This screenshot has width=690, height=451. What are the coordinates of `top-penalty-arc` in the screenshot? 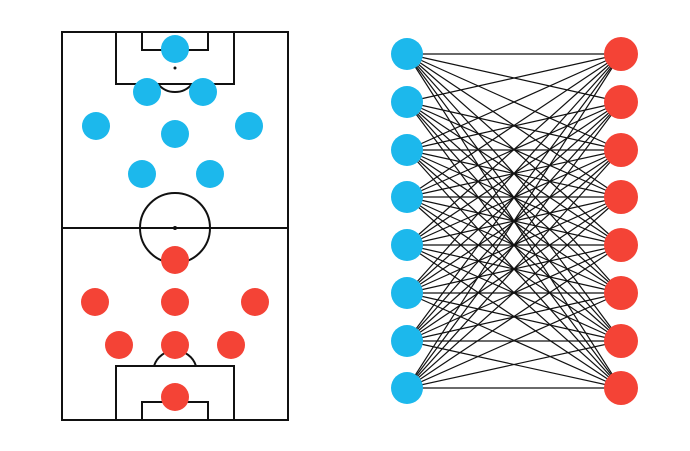 It's located at (175, 88).